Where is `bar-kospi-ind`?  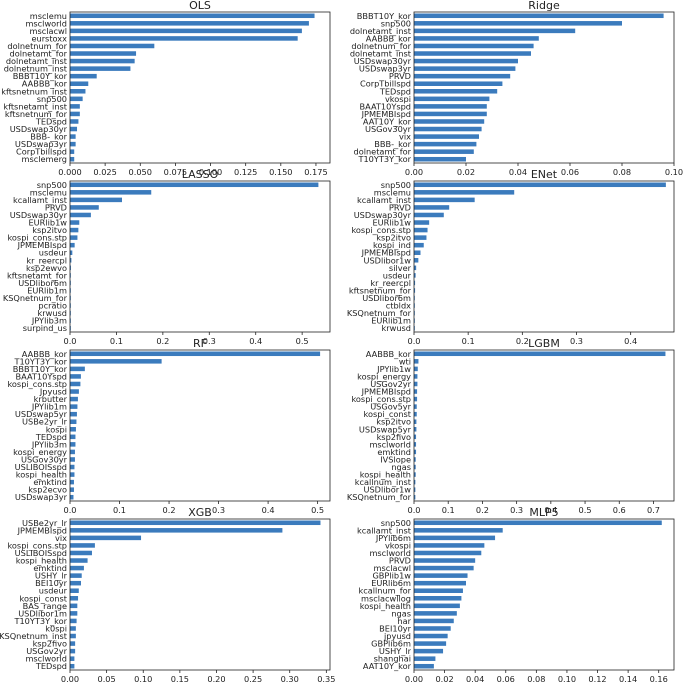 bar-kospi-ind is located at coordinates (419, 245).